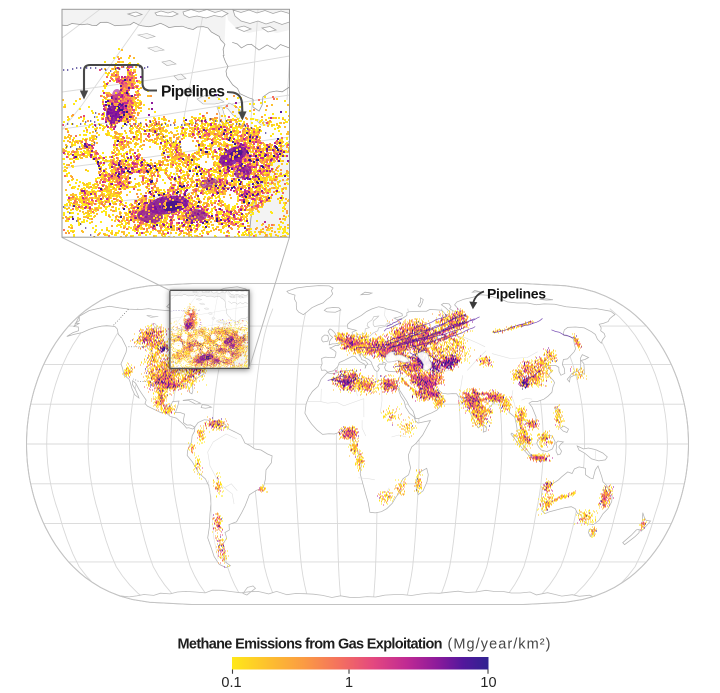 Image resolution: width=720 pixels, height=693 pixels. What do you see at coordinates (488, 681) in the screenshot?
I see `svg-text: 10` at bounding box center [488, 681].